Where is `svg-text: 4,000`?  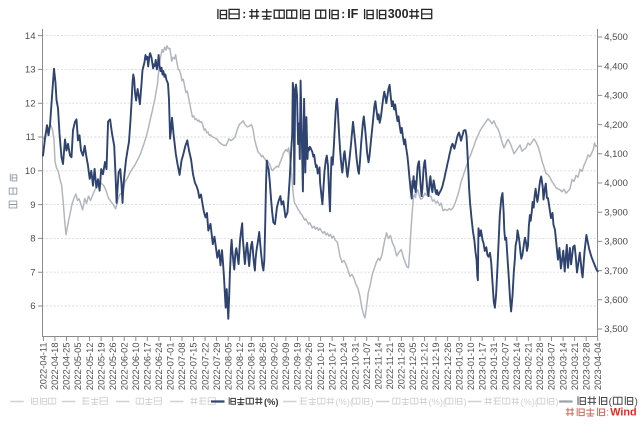
svg-text: 4,000 is located at coordinates (616, 183).